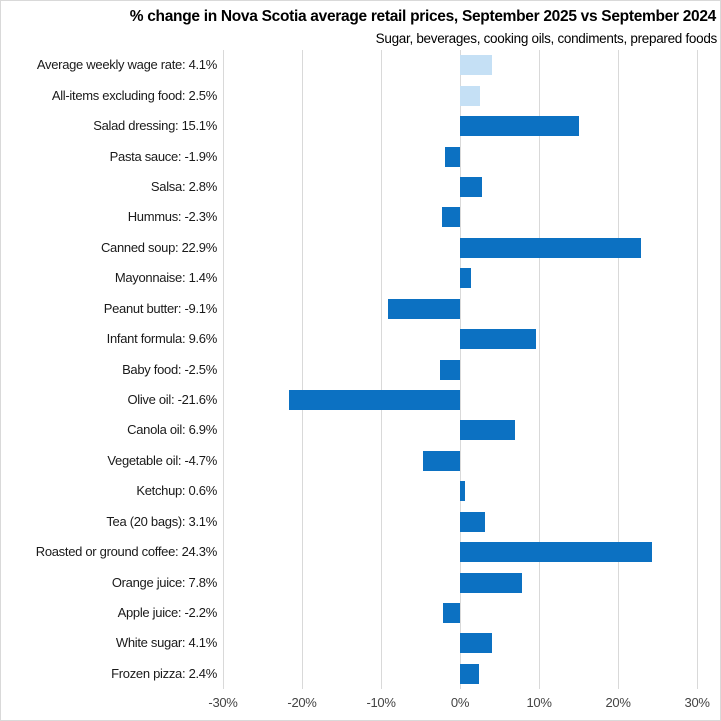 The width and height of the screenshot is (721, 721). I want to click on category-label: Average weekly wage rate: 4.1%, so click(126, 65).